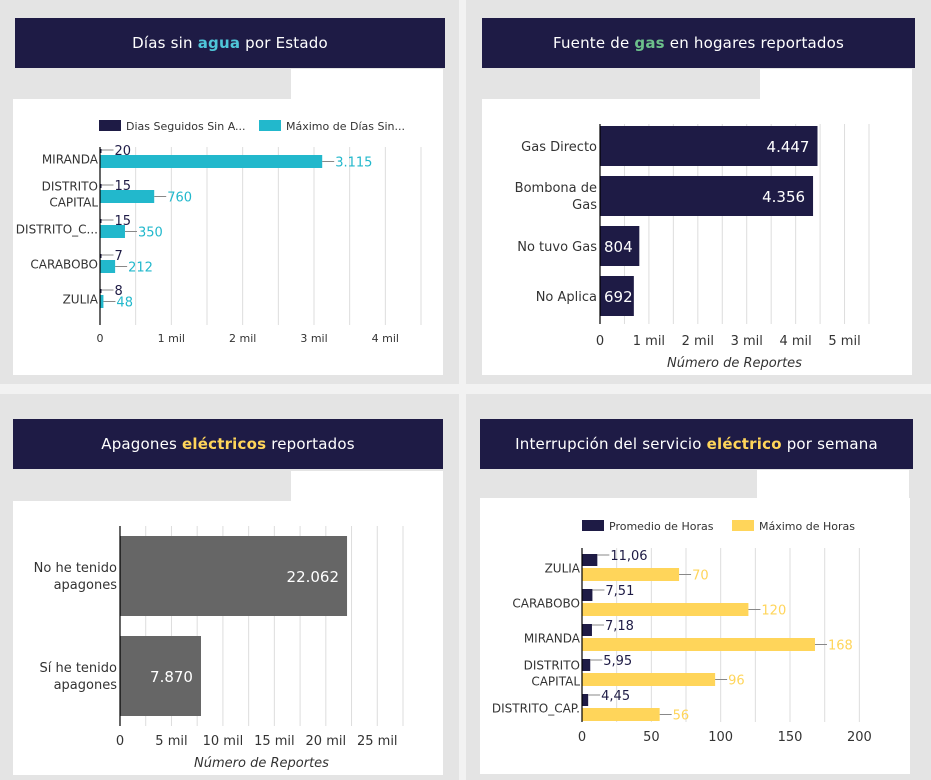 Image resolution: width=931 pixels, height=780 pixels. I want to click on category-label: Gas Directo, so click(559, 147).